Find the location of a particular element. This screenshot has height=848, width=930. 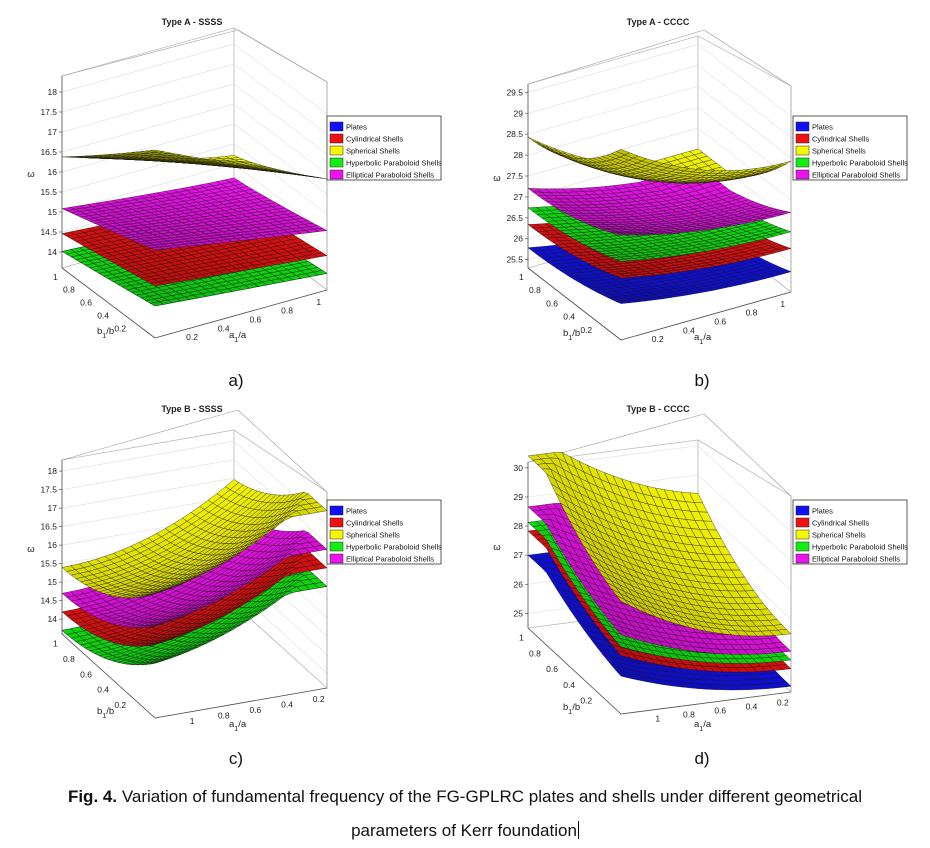

z-tick-label: 28 is located at coordinates (519, 155).